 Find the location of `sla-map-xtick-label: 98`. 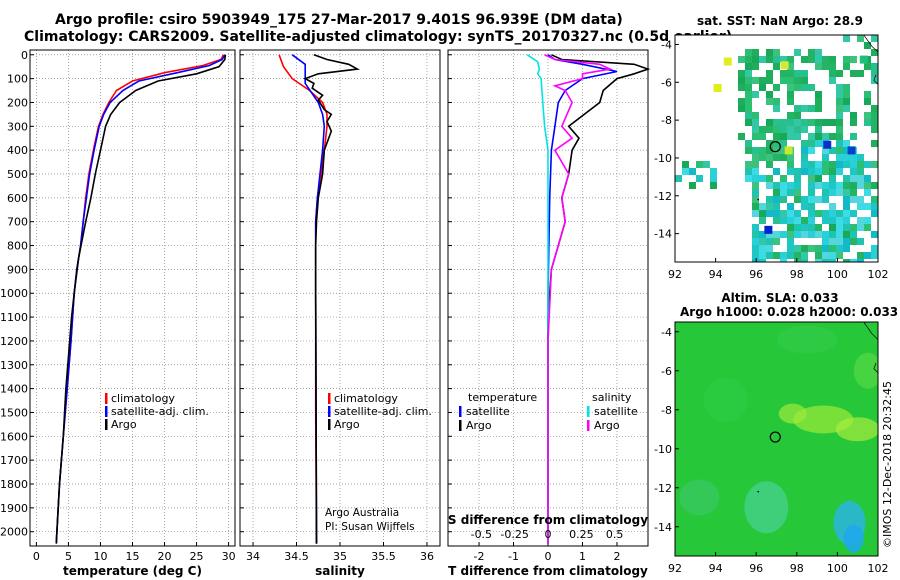

sla-map-xtick-label: 98 is located at coordinates (797, 568).